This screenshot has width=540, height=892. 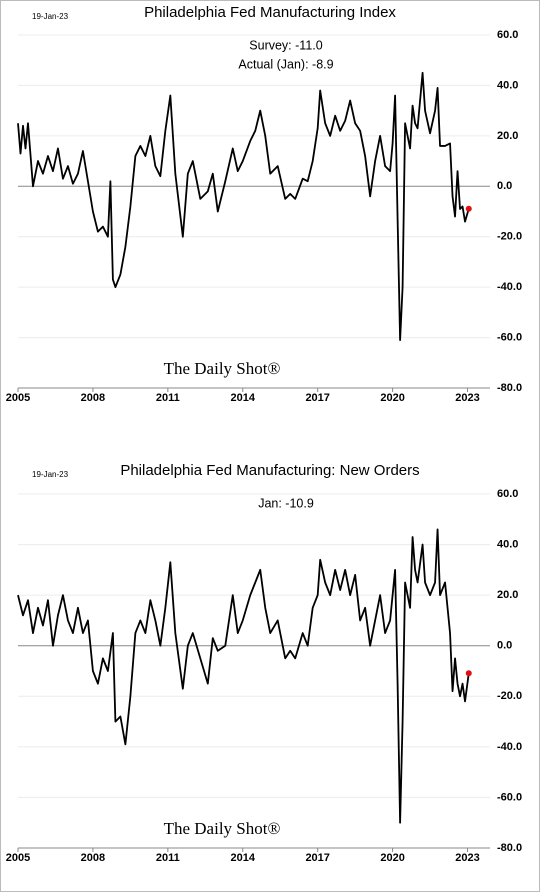 I want to click on chart-title: Philadelphia Fed Manufacturing Index, so click(x=270, y=12).